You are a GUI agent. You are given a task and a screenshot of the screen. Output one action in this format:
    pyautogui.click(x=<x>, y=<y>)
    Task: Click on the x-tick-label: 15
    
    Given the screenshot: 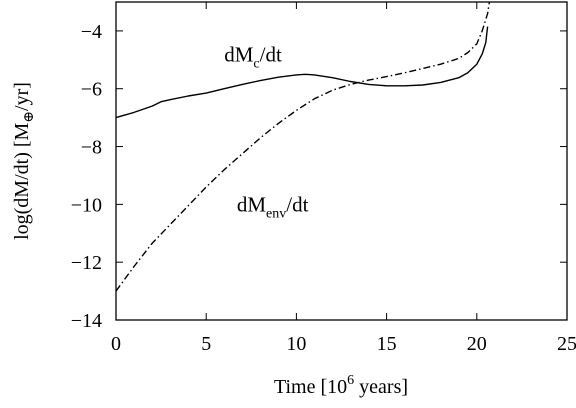 What is the action you would take?
    pyautogui.click(x=387, y=344)
    